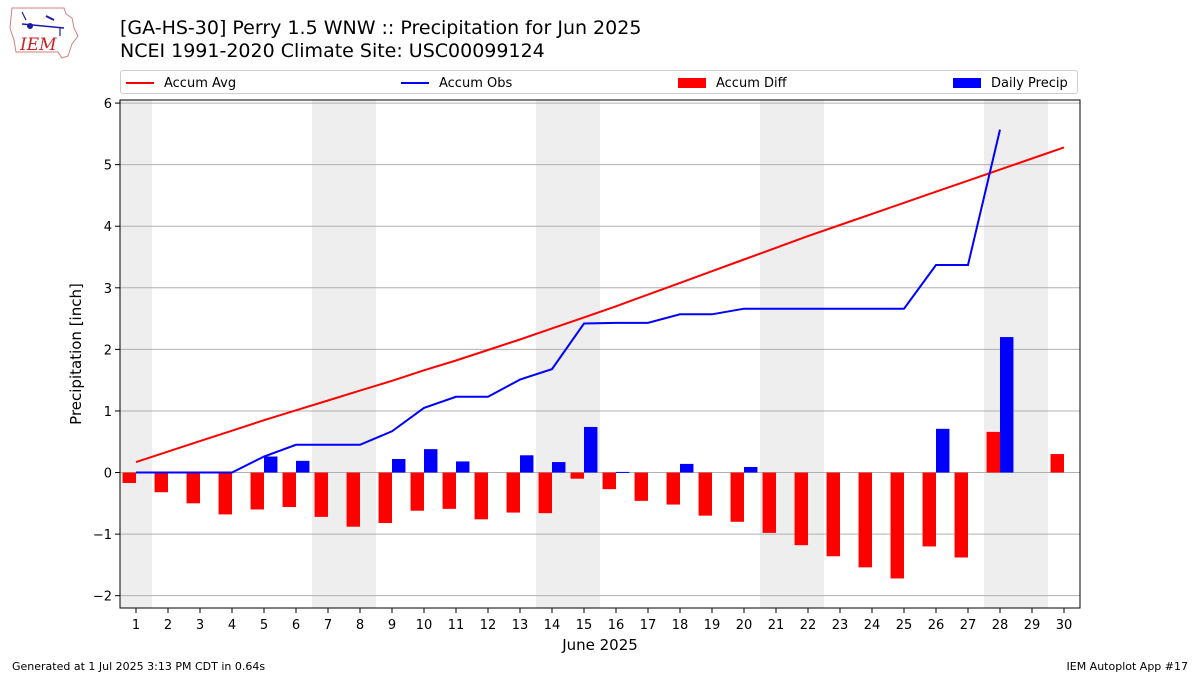 This screenshot has width=1200, height=675. What do you see at coordinates (751, 83) in the screenshot?
I see `legend-label-accum-diff: Accum Diff` at bounding box center [751, 83].